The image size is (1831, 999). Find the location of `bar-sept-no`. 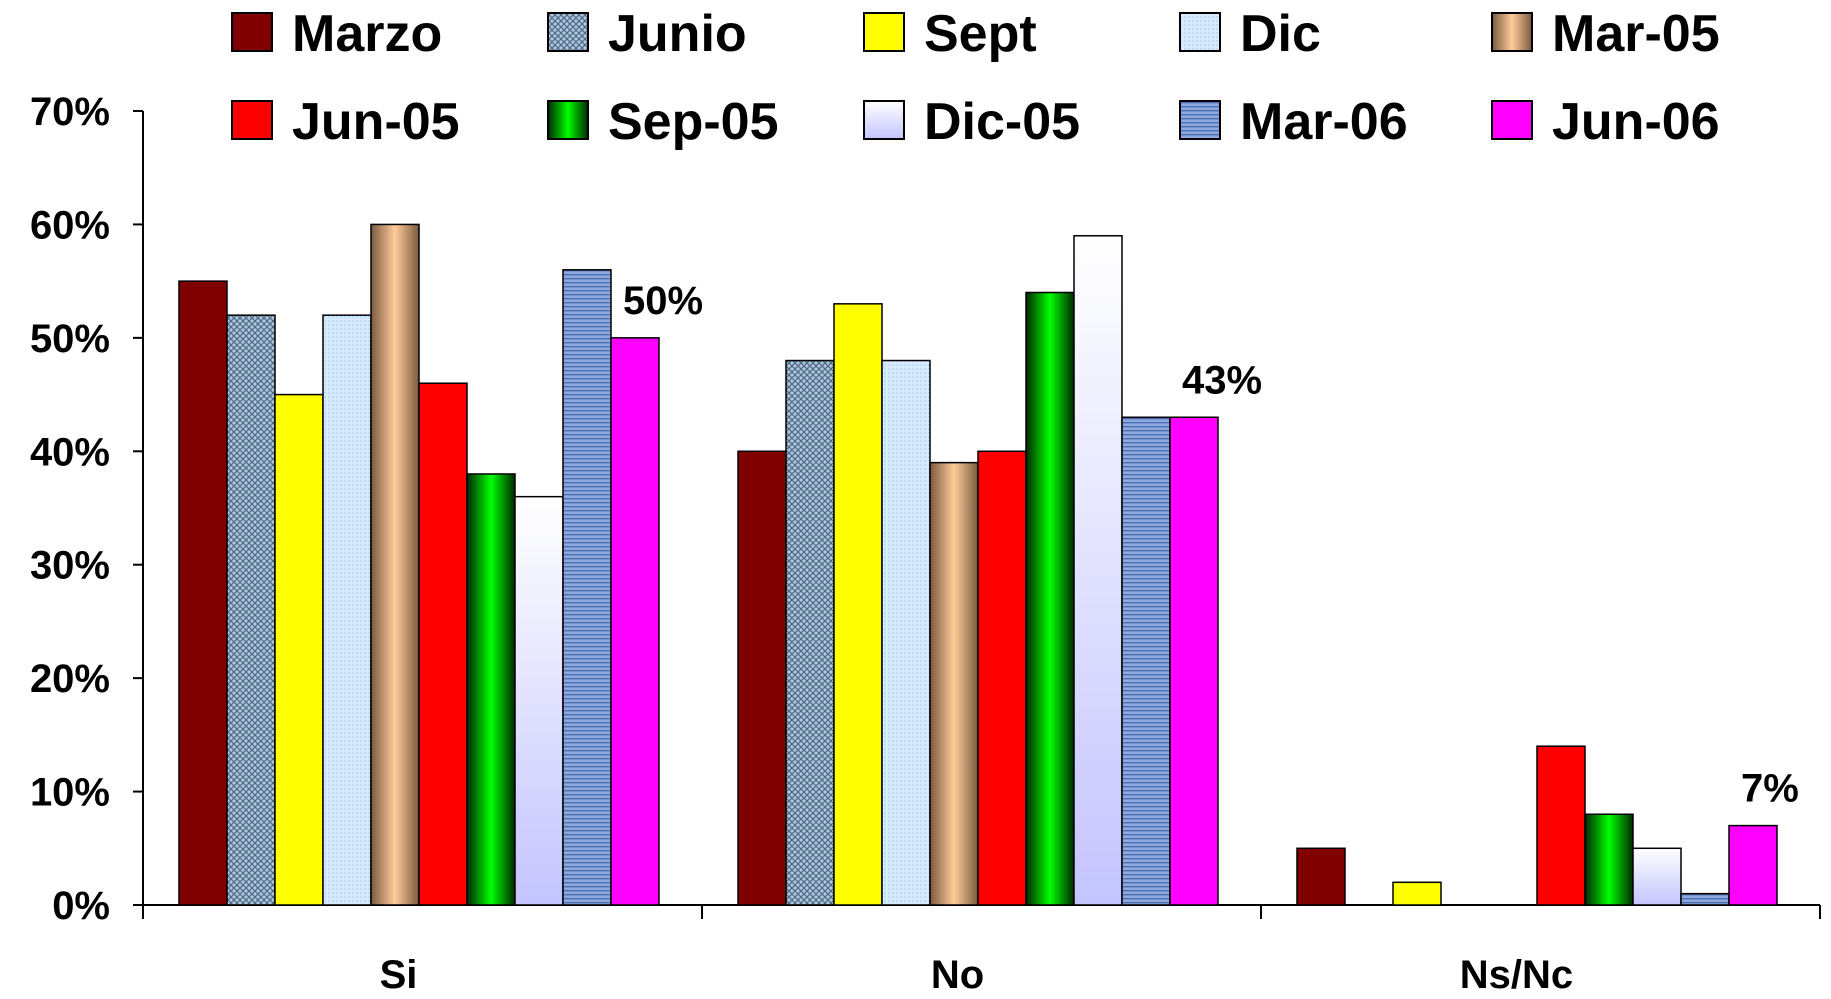

bar-sept-no is located at coordinates (858, 604).